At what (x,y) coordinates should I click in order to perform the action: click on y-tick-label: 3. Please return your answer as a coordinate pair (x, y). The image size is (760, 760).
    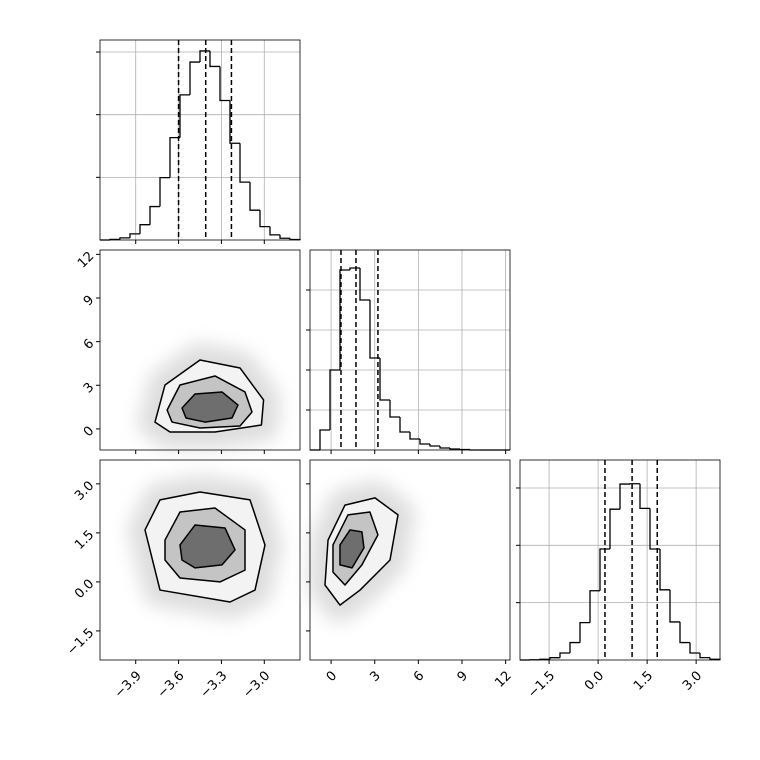
    Looking at the image, I should click on (89, 388).